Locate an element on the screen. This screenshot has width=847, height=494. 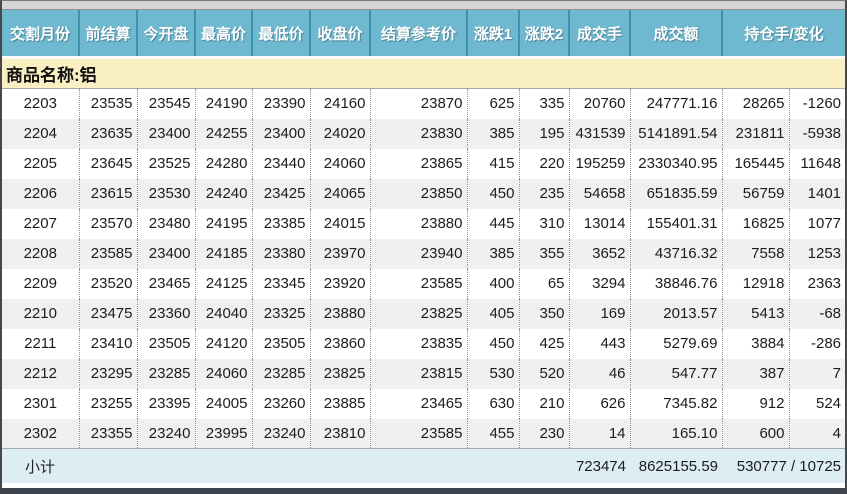
value-cell: 24060 is located at coordinates (224, 373).